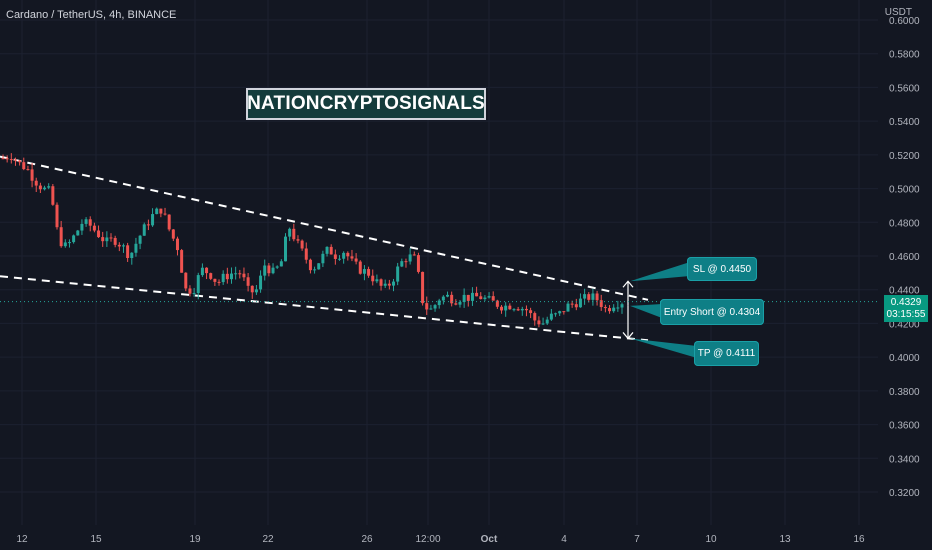 The height and width of the screenshot is (550, 932). I want to click on time-axis: 12 15 19 22 26 12:00 Oct 4 7 10 13 16, so click(440, 539).